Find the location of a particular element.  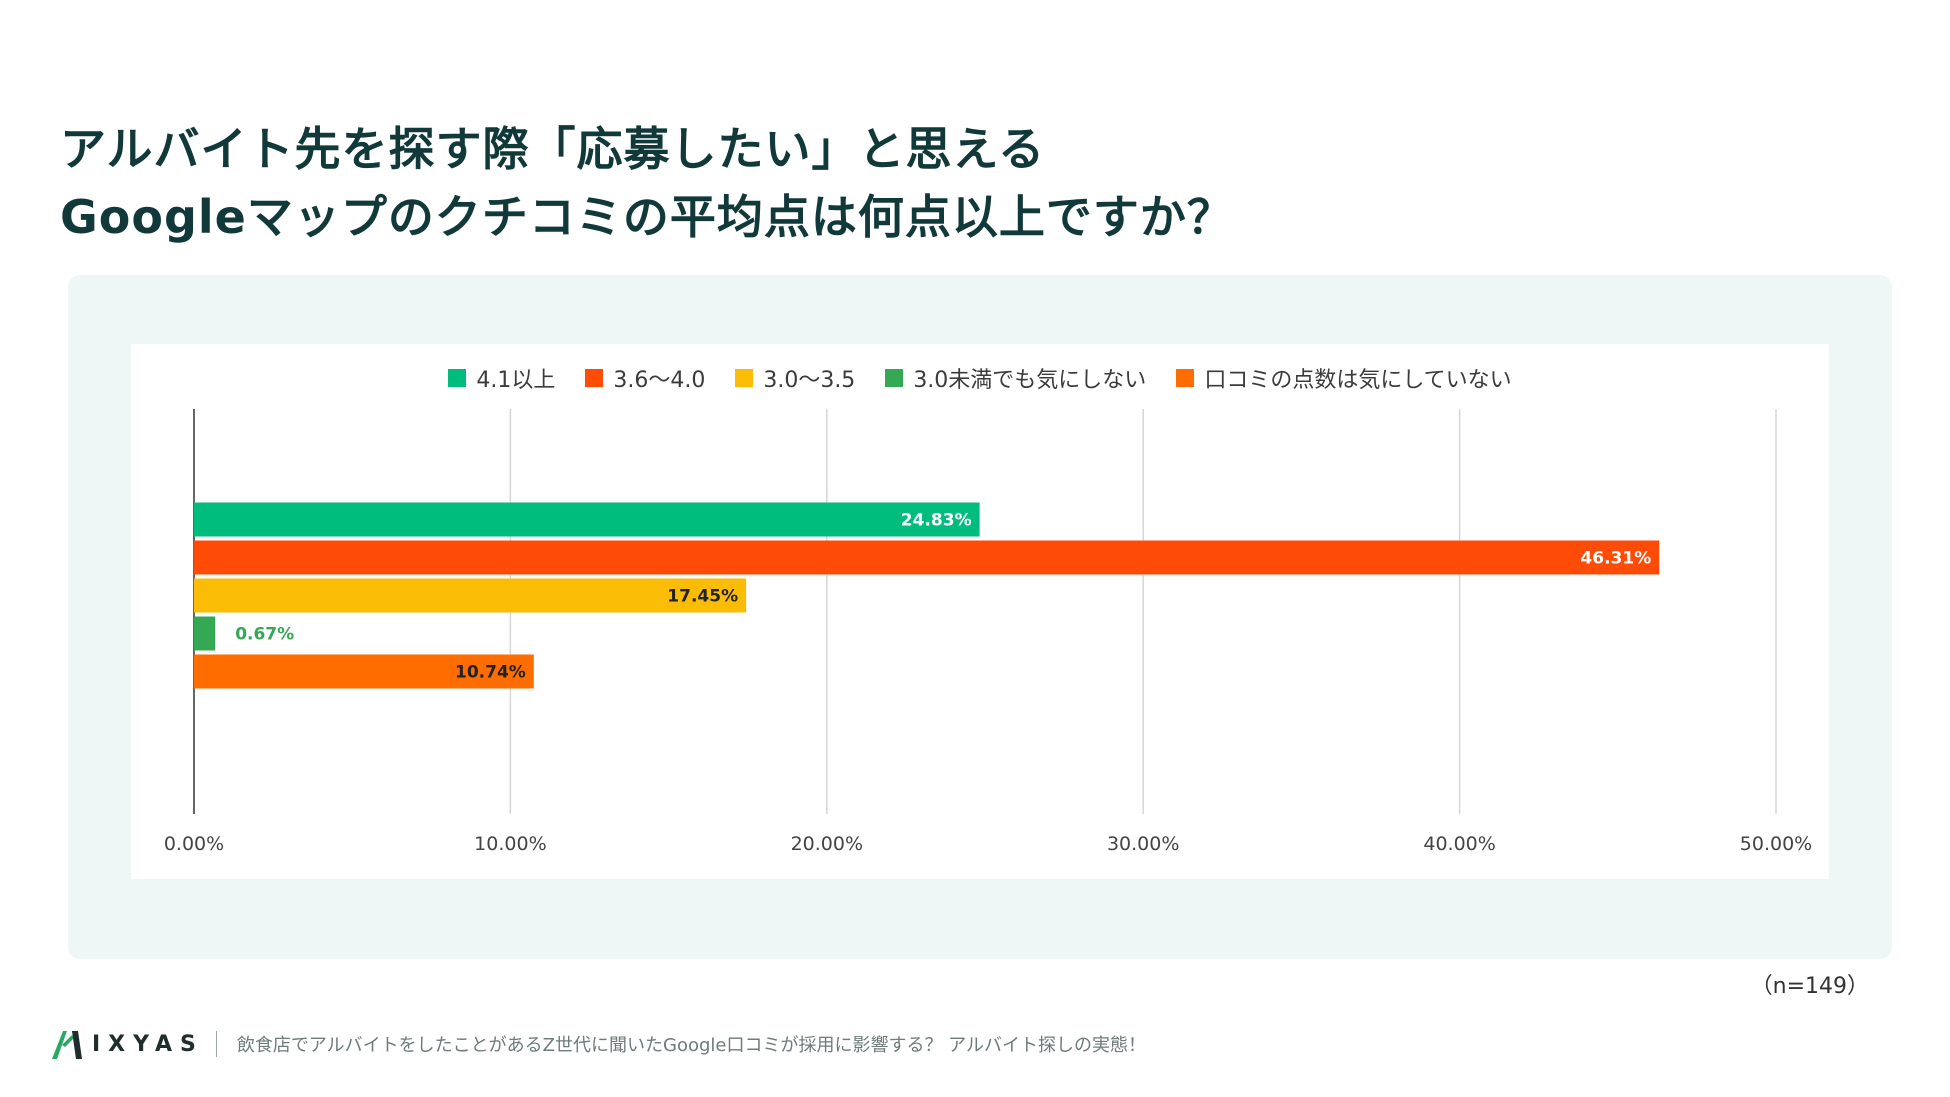

legend-label-4: 3.0未満でも気にしない is located at coordinates (1030, 380).